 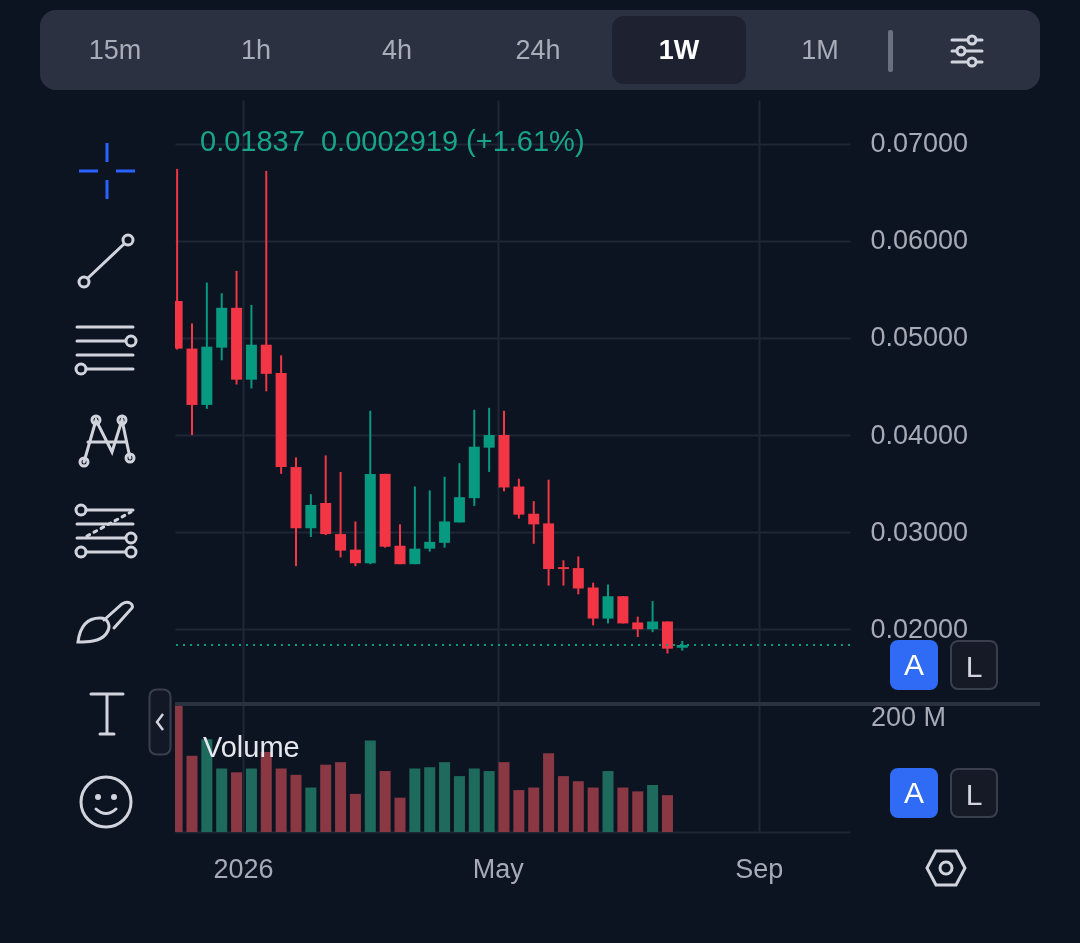 I want to click on text: 0.01837 0.0002919 (+1.61%), so click(x=392, y=141).